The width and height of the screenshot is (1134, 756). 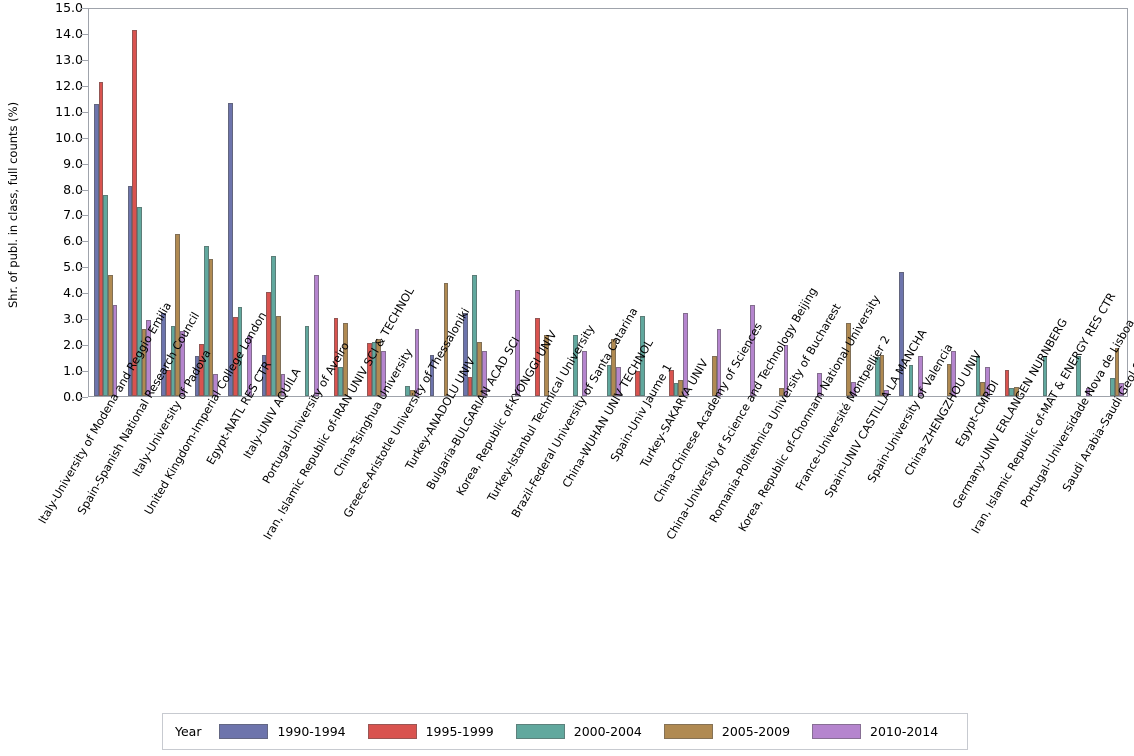 What do you see at coordinates (73, 189) in the screenshot?
I see `y-axis-tick-label: 8.0` at bounding box center [73, 189].